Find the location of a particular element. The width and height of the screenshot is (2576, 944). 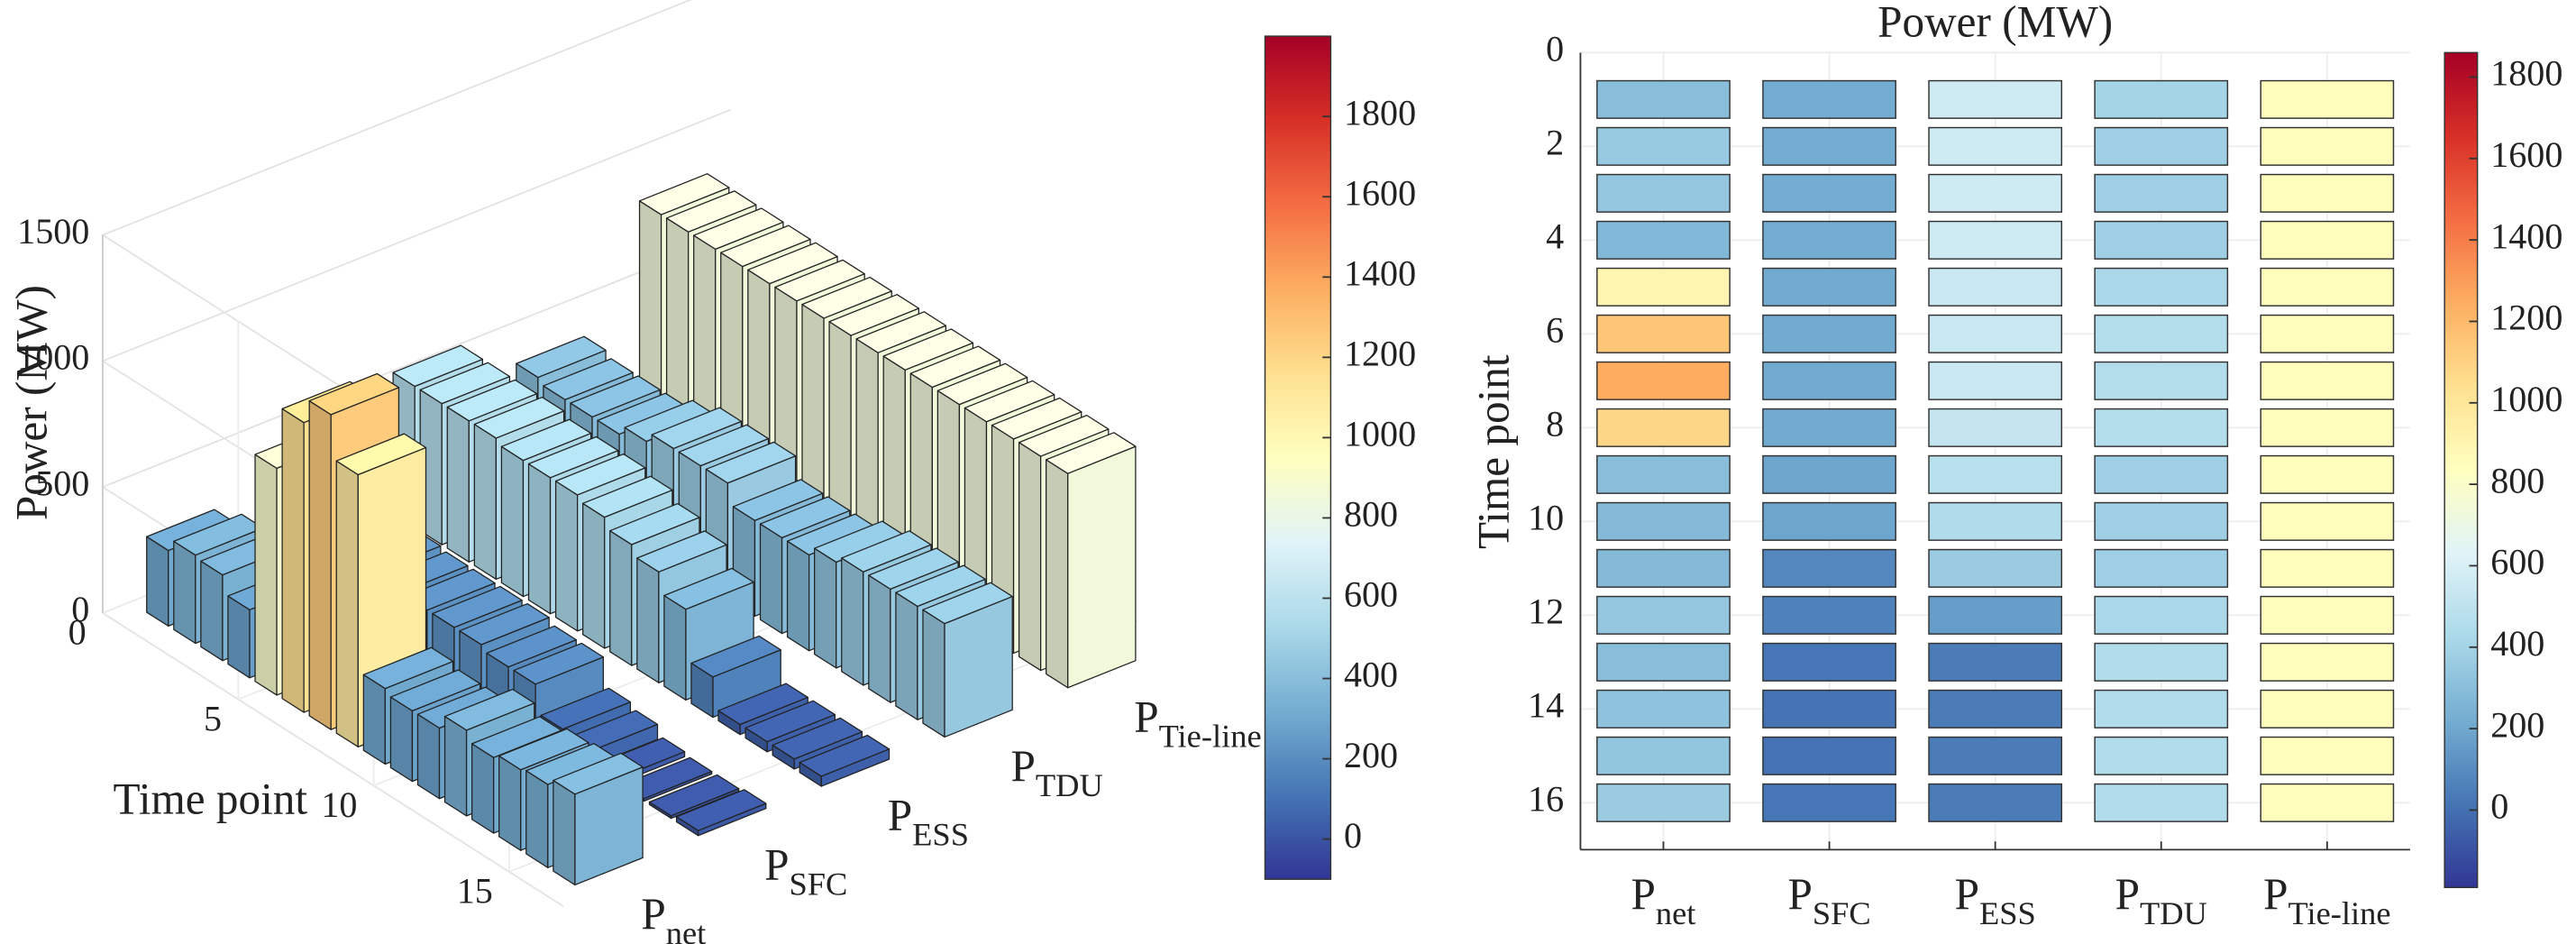

y-tick-label: 4 is located at coordinates (1555, 237).